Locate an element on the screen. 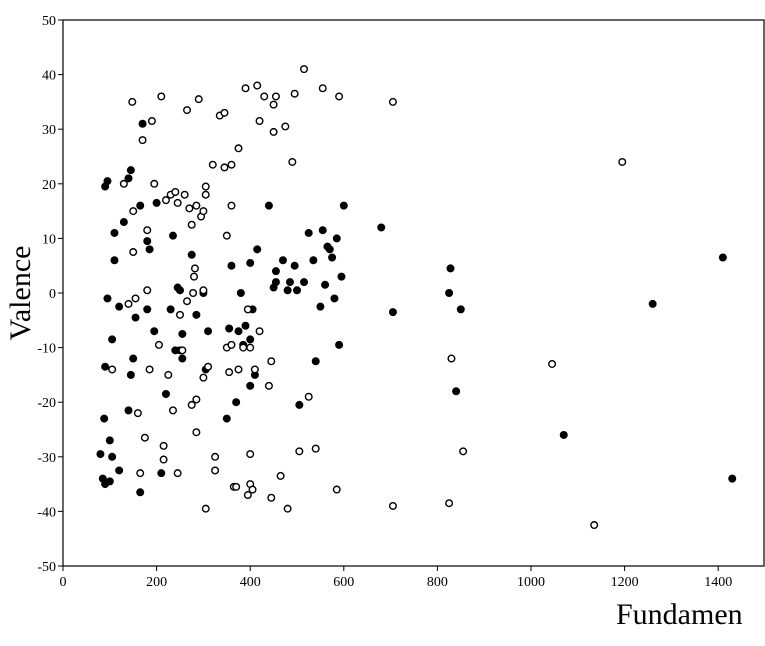 This screenshot has width=765, height=646. x-axis-title: Fundamen is located at coordinates (679, 614).